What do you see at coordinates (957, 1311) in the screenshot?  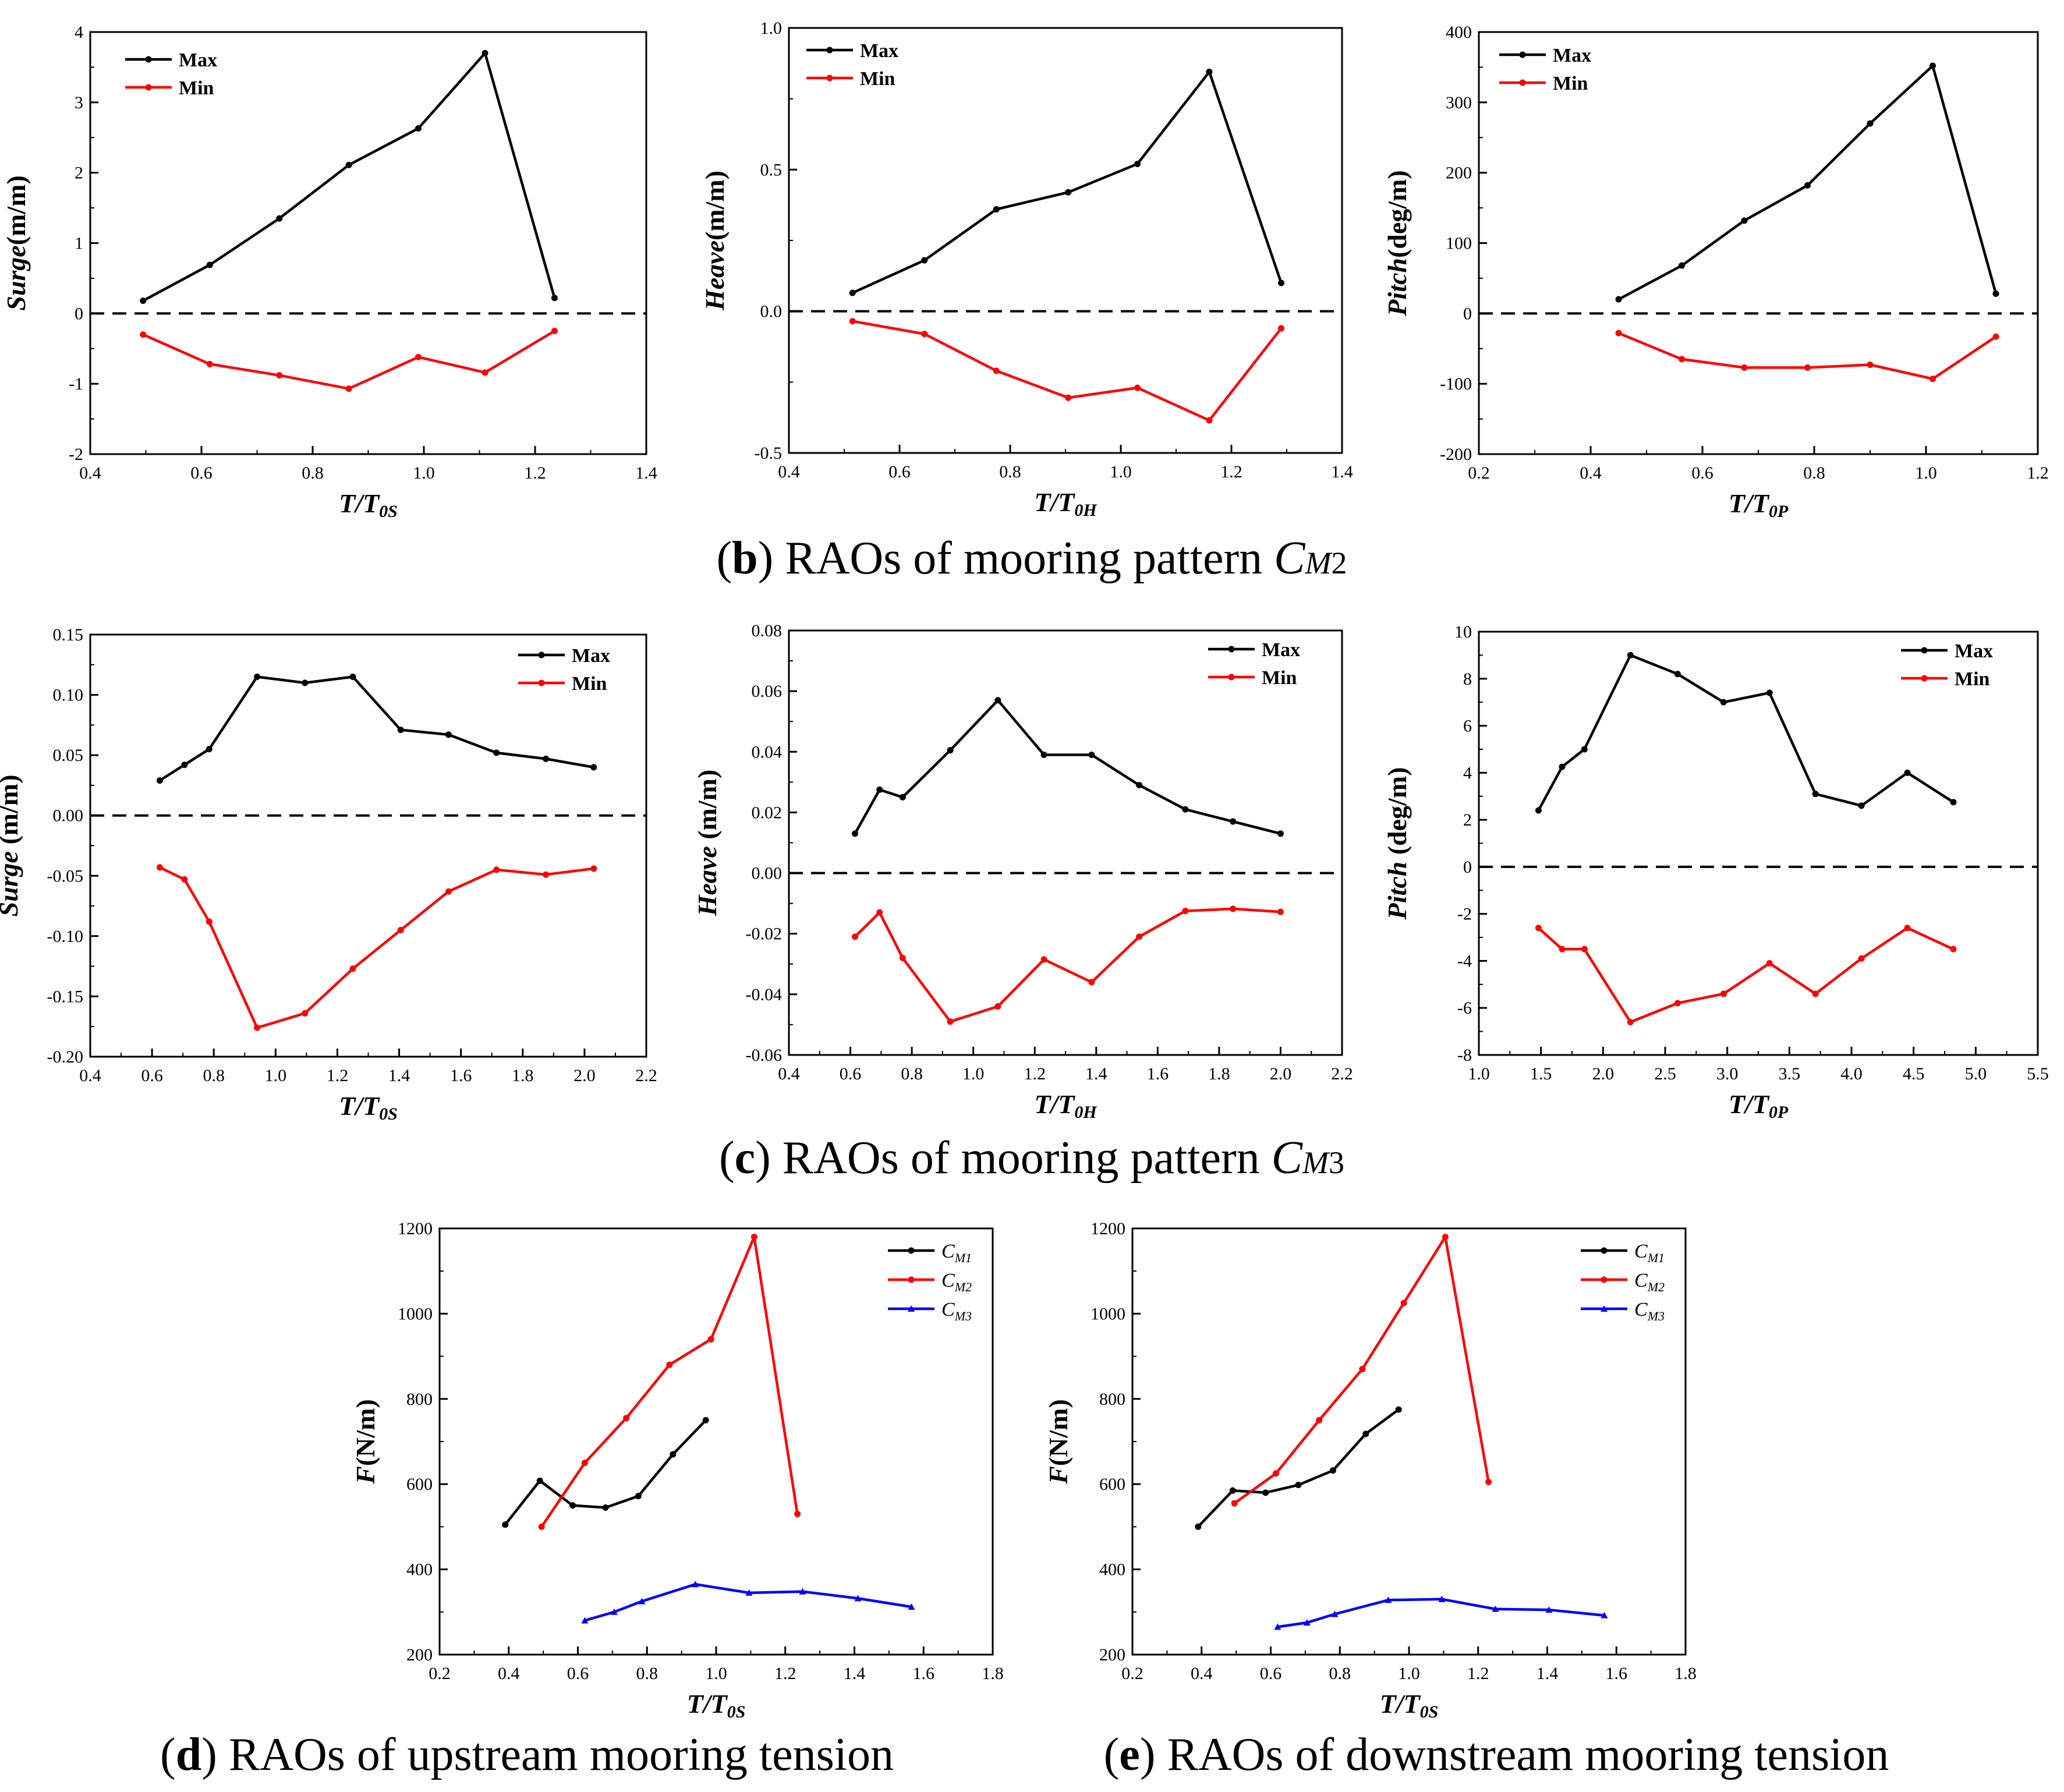 I see `legend-label: CM3` at bounding box center [957, 1311].